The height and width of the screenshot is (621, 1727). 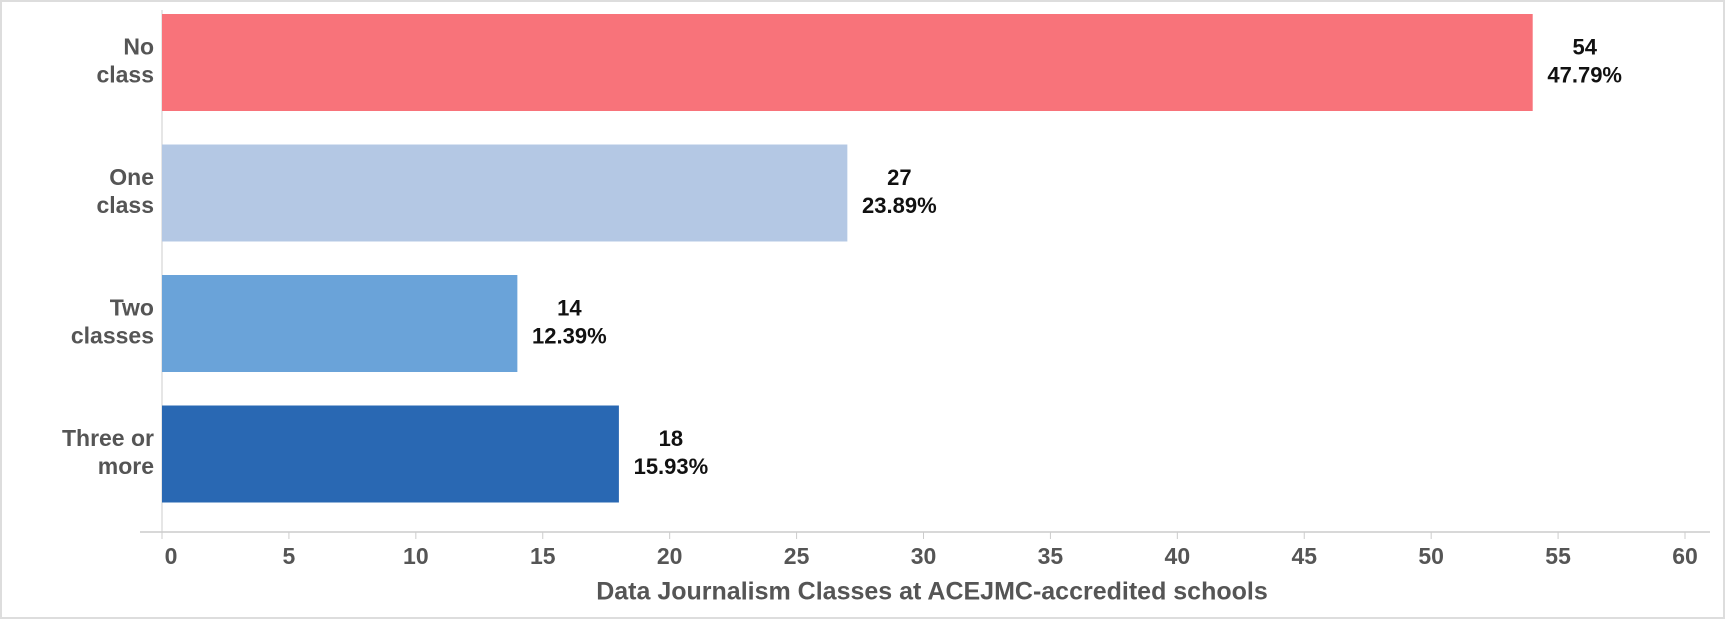 I want to click on y-tick-label: Two classes, so click(x=112, y=322).